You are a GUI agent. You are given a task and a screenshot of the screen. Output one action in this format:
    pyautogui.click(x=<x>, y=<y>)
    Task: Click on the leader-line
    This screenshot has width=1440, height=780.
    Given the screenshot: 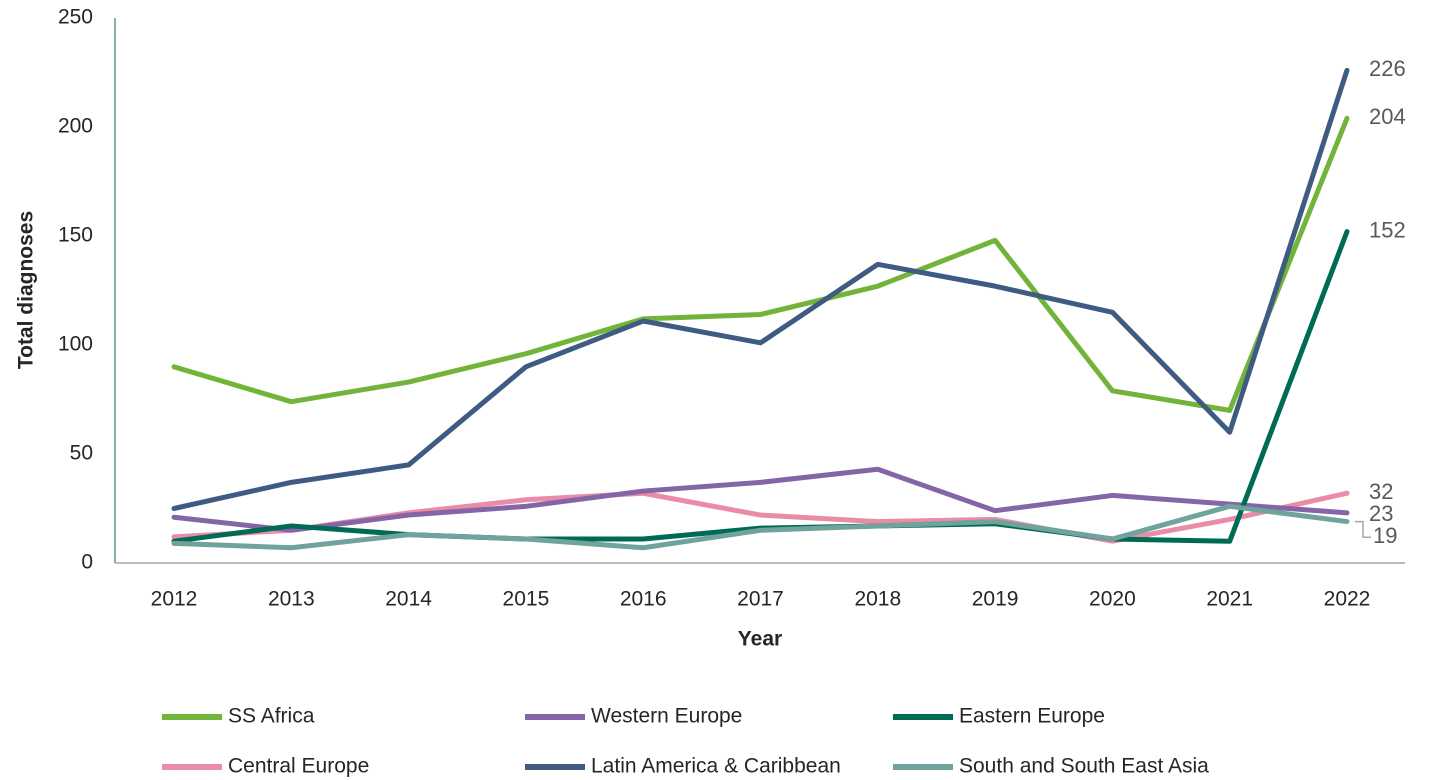 What is the action you would take?
    pyautogui.click(x=1363, y=529)
    